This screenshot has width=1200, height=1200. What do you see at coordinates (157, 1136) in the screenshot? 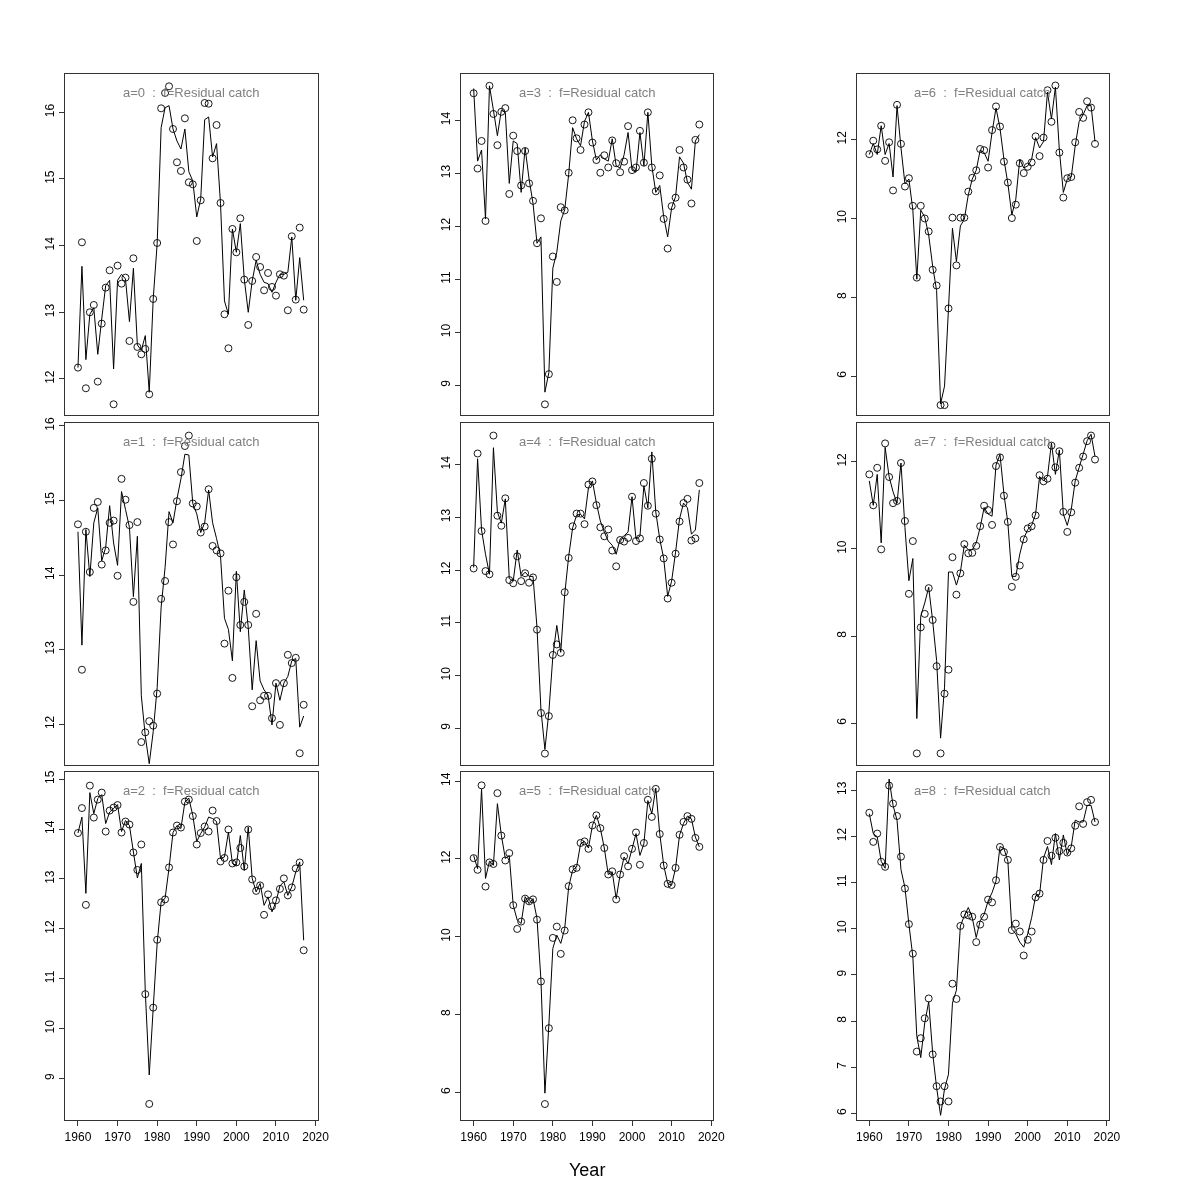
I see `x-tick-label: 1980` at bounding box center [157, 1136].